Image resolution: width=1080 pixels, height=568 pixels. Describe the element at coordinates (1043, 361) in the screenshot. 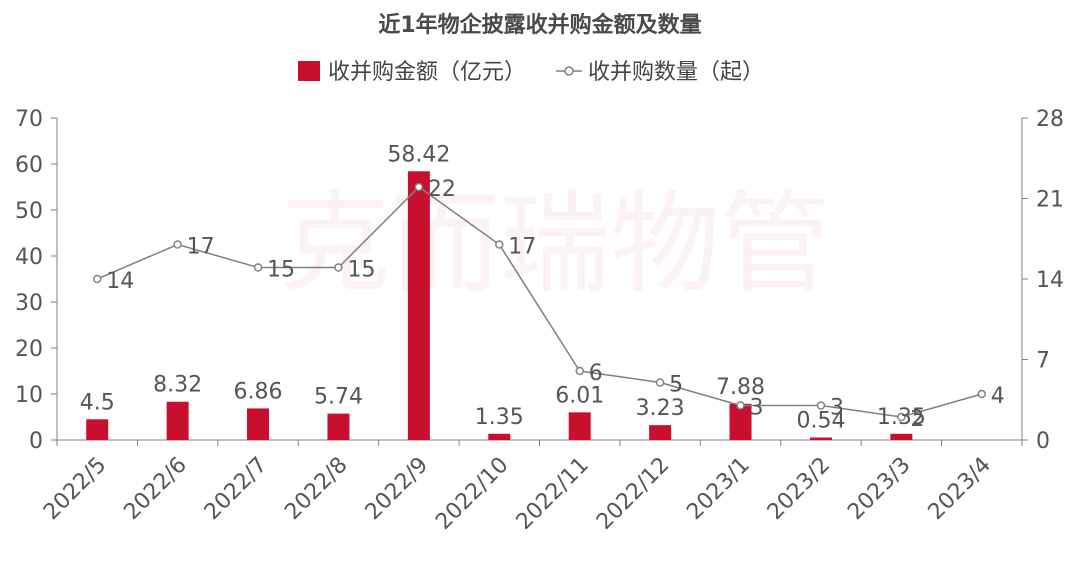

I see `right-tick-label: 7` at that location.